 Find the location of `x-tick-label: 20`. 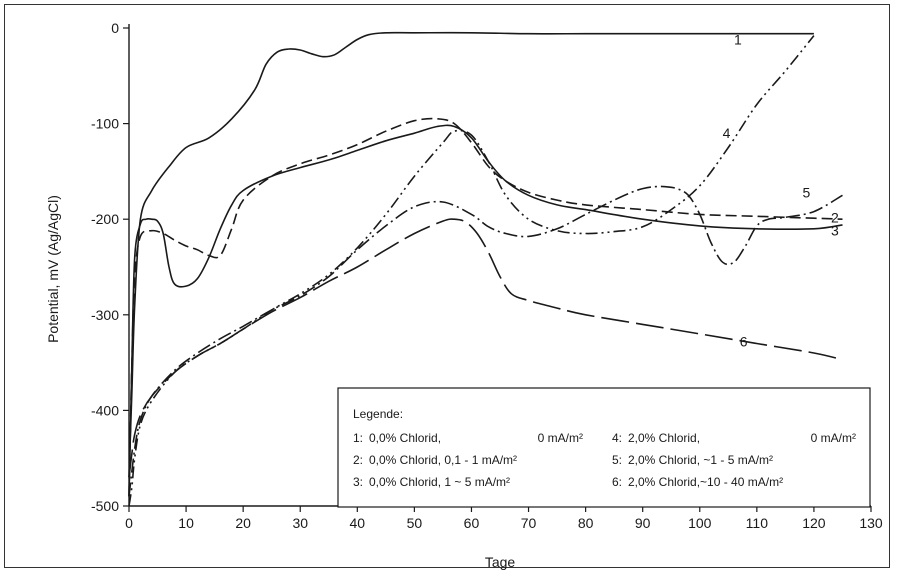

x-tick-label: 20 is located at coordinates (243, 523).